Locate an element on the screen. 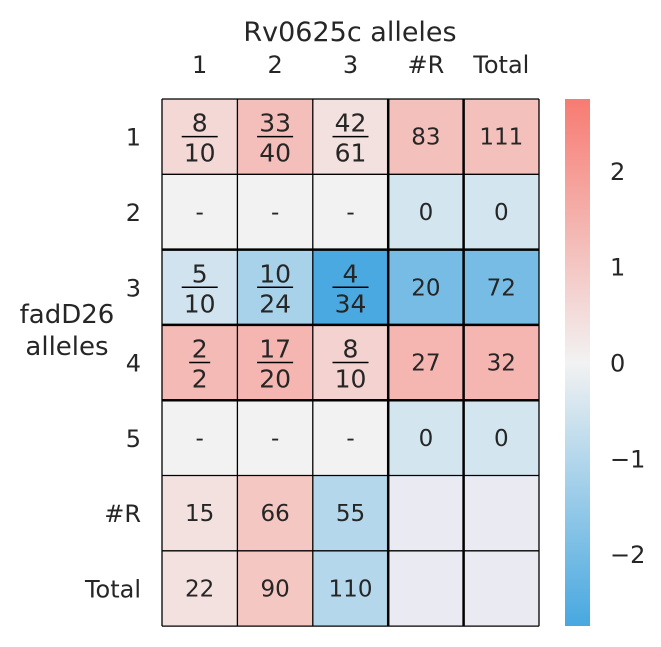 Image resolution: width=661 pixels, height=647 pixels. column-label: 2 is located at coordinates (274, 65).